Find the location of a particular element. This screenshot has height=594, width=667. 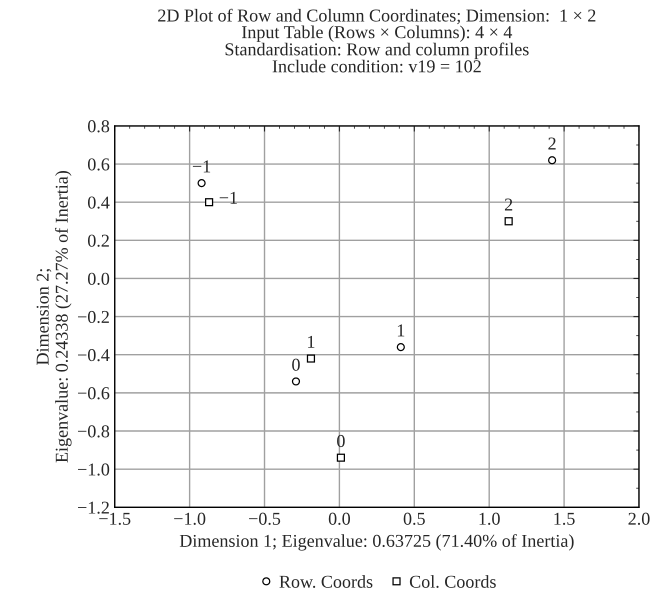

x-tick-label: 1.5 is located at coordinates (564, 518).